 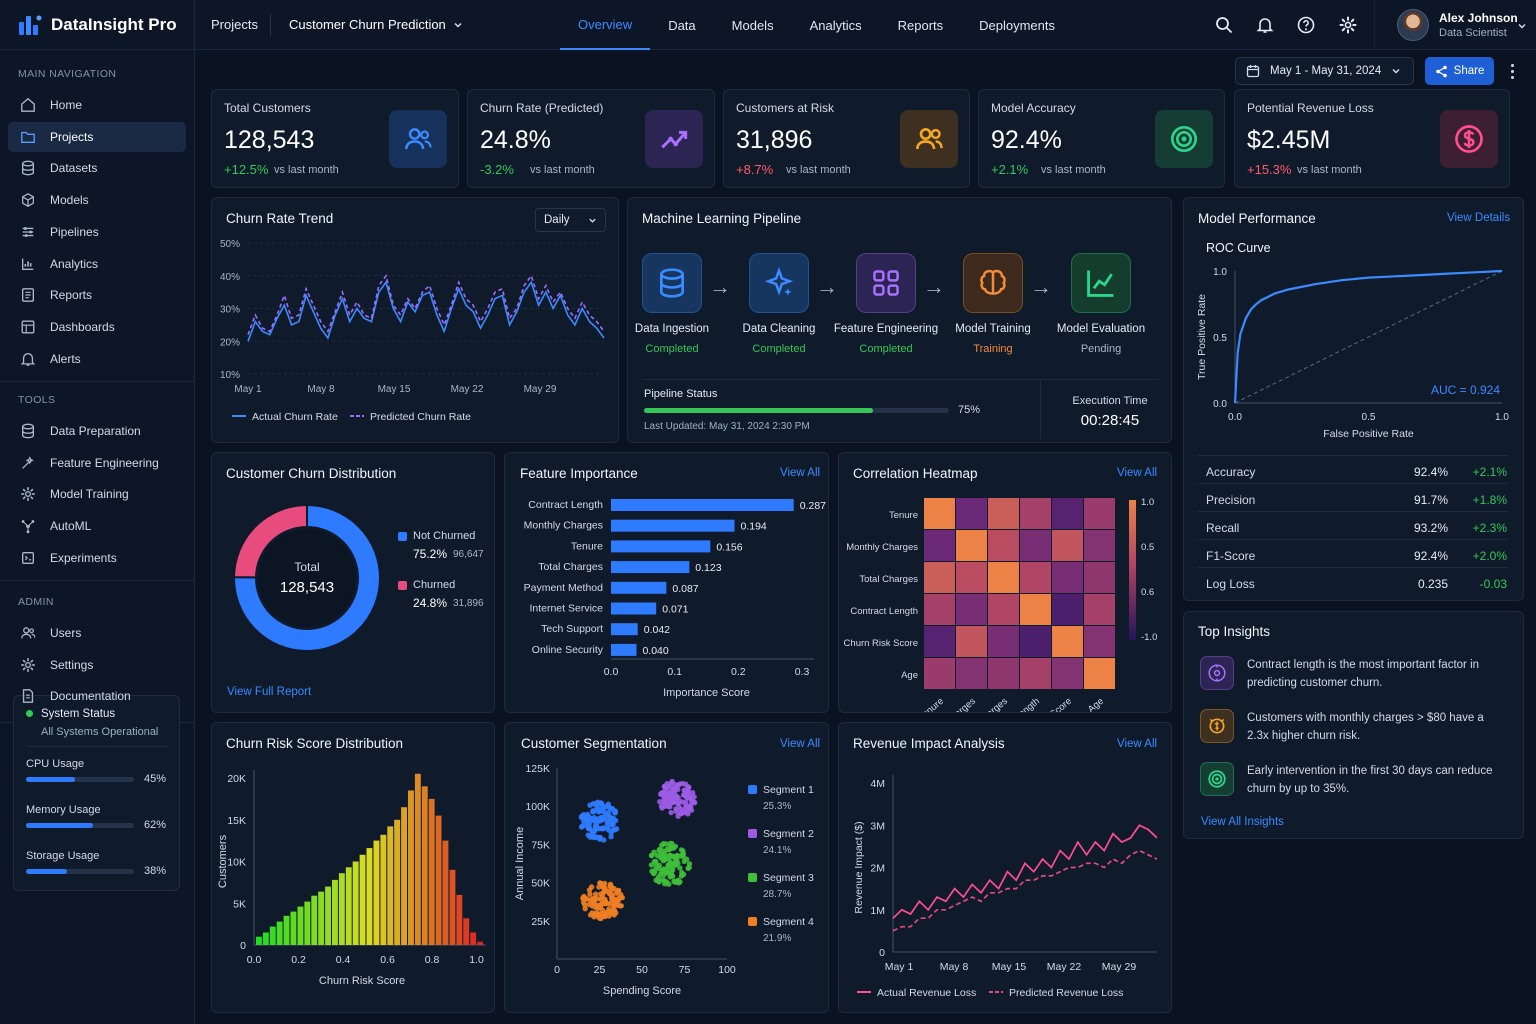 What do you see at coordinates (270, 541) in the screenshot?
I see `donut-slice-churned` at bounding box center [270, 541].